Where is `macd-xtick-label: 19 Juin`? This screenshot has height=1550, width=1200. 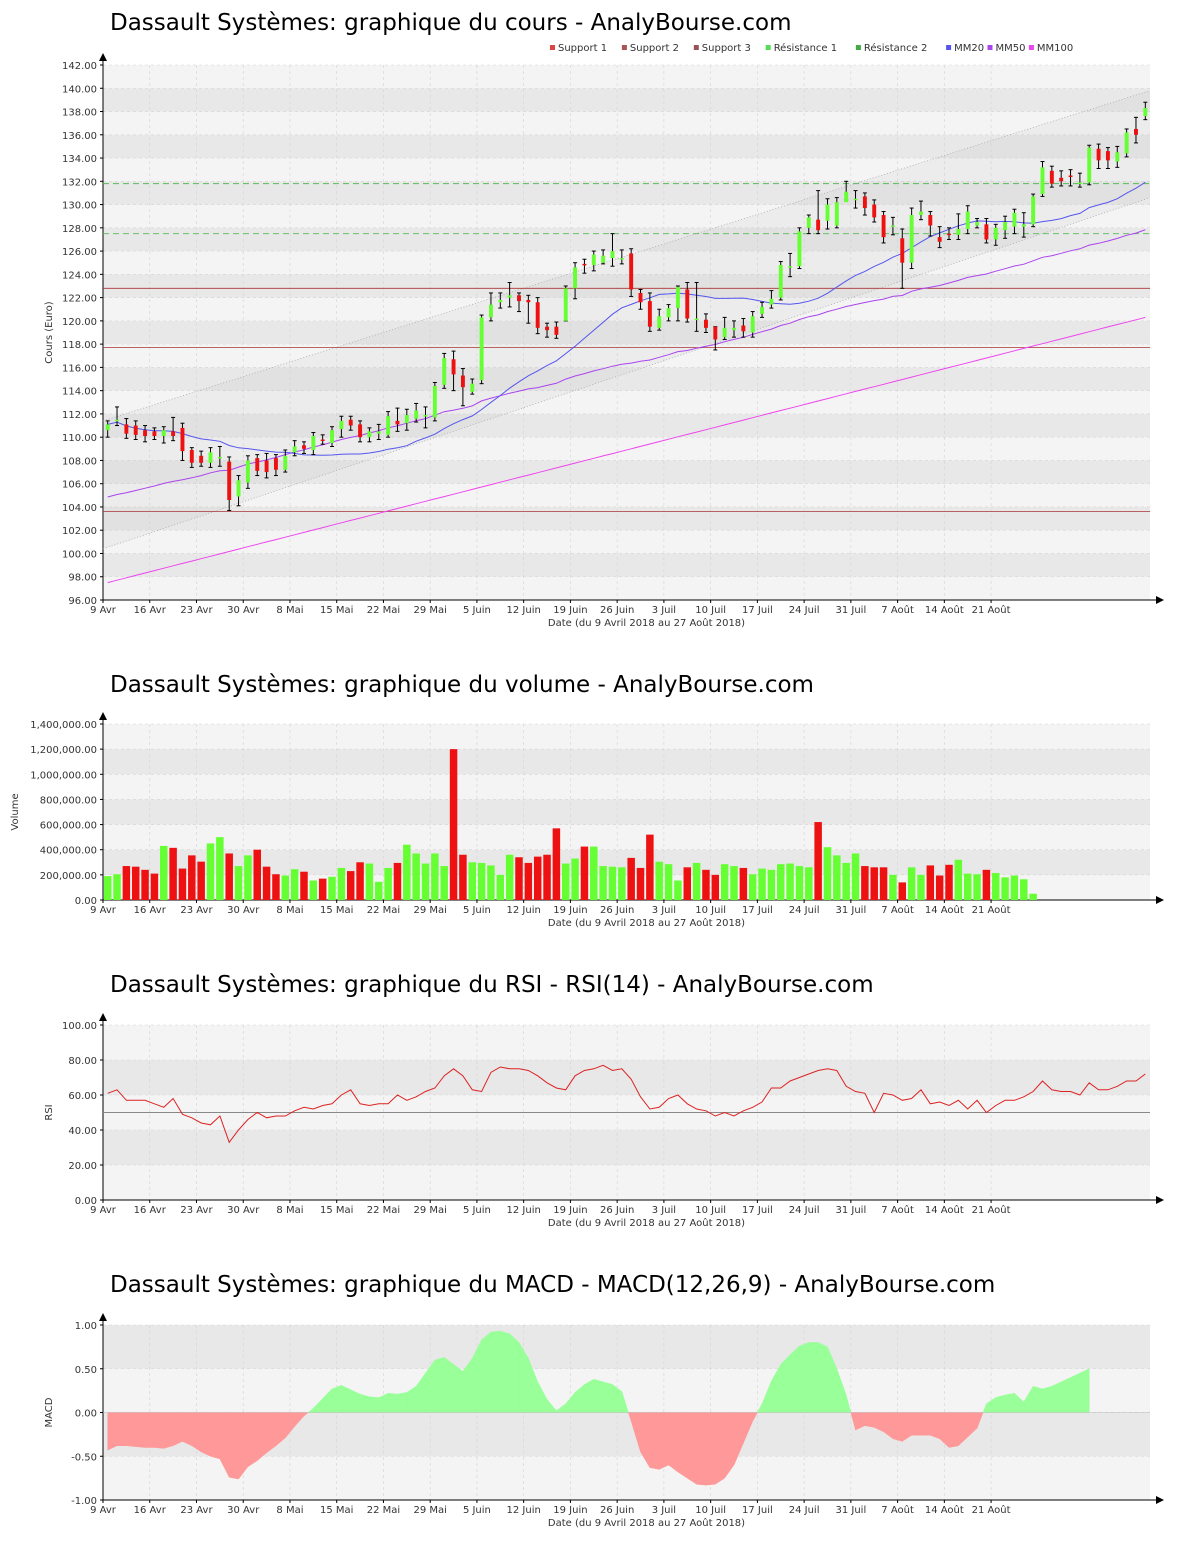
macd-xtick-label: 19 Juin is located at coordinates (570, 1510).